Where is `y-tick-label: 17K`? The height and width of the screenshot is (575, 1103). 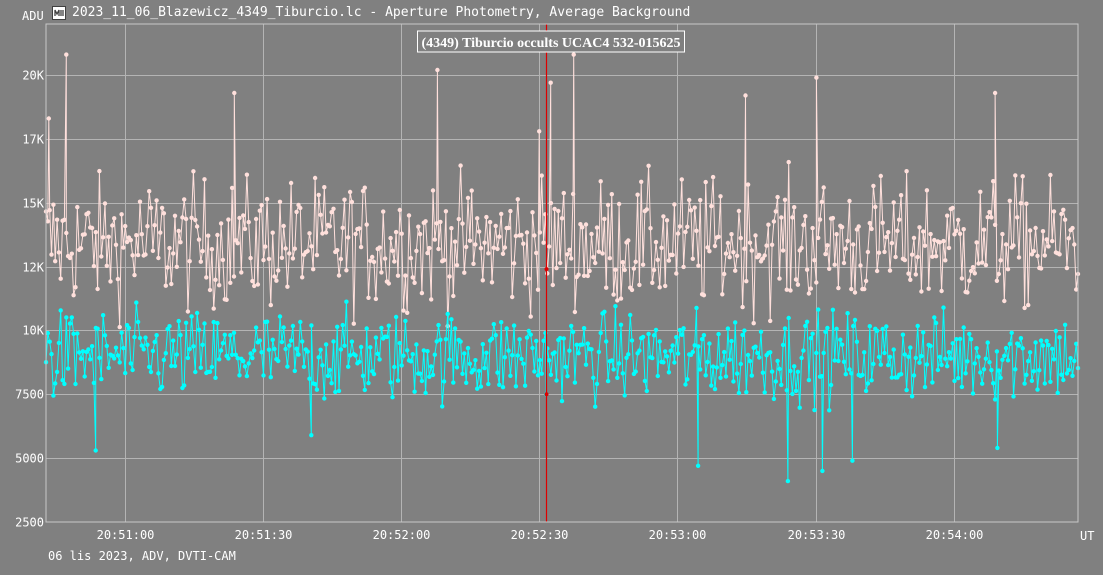
y-tick-label: 17K is located at coordinates (33, 140).